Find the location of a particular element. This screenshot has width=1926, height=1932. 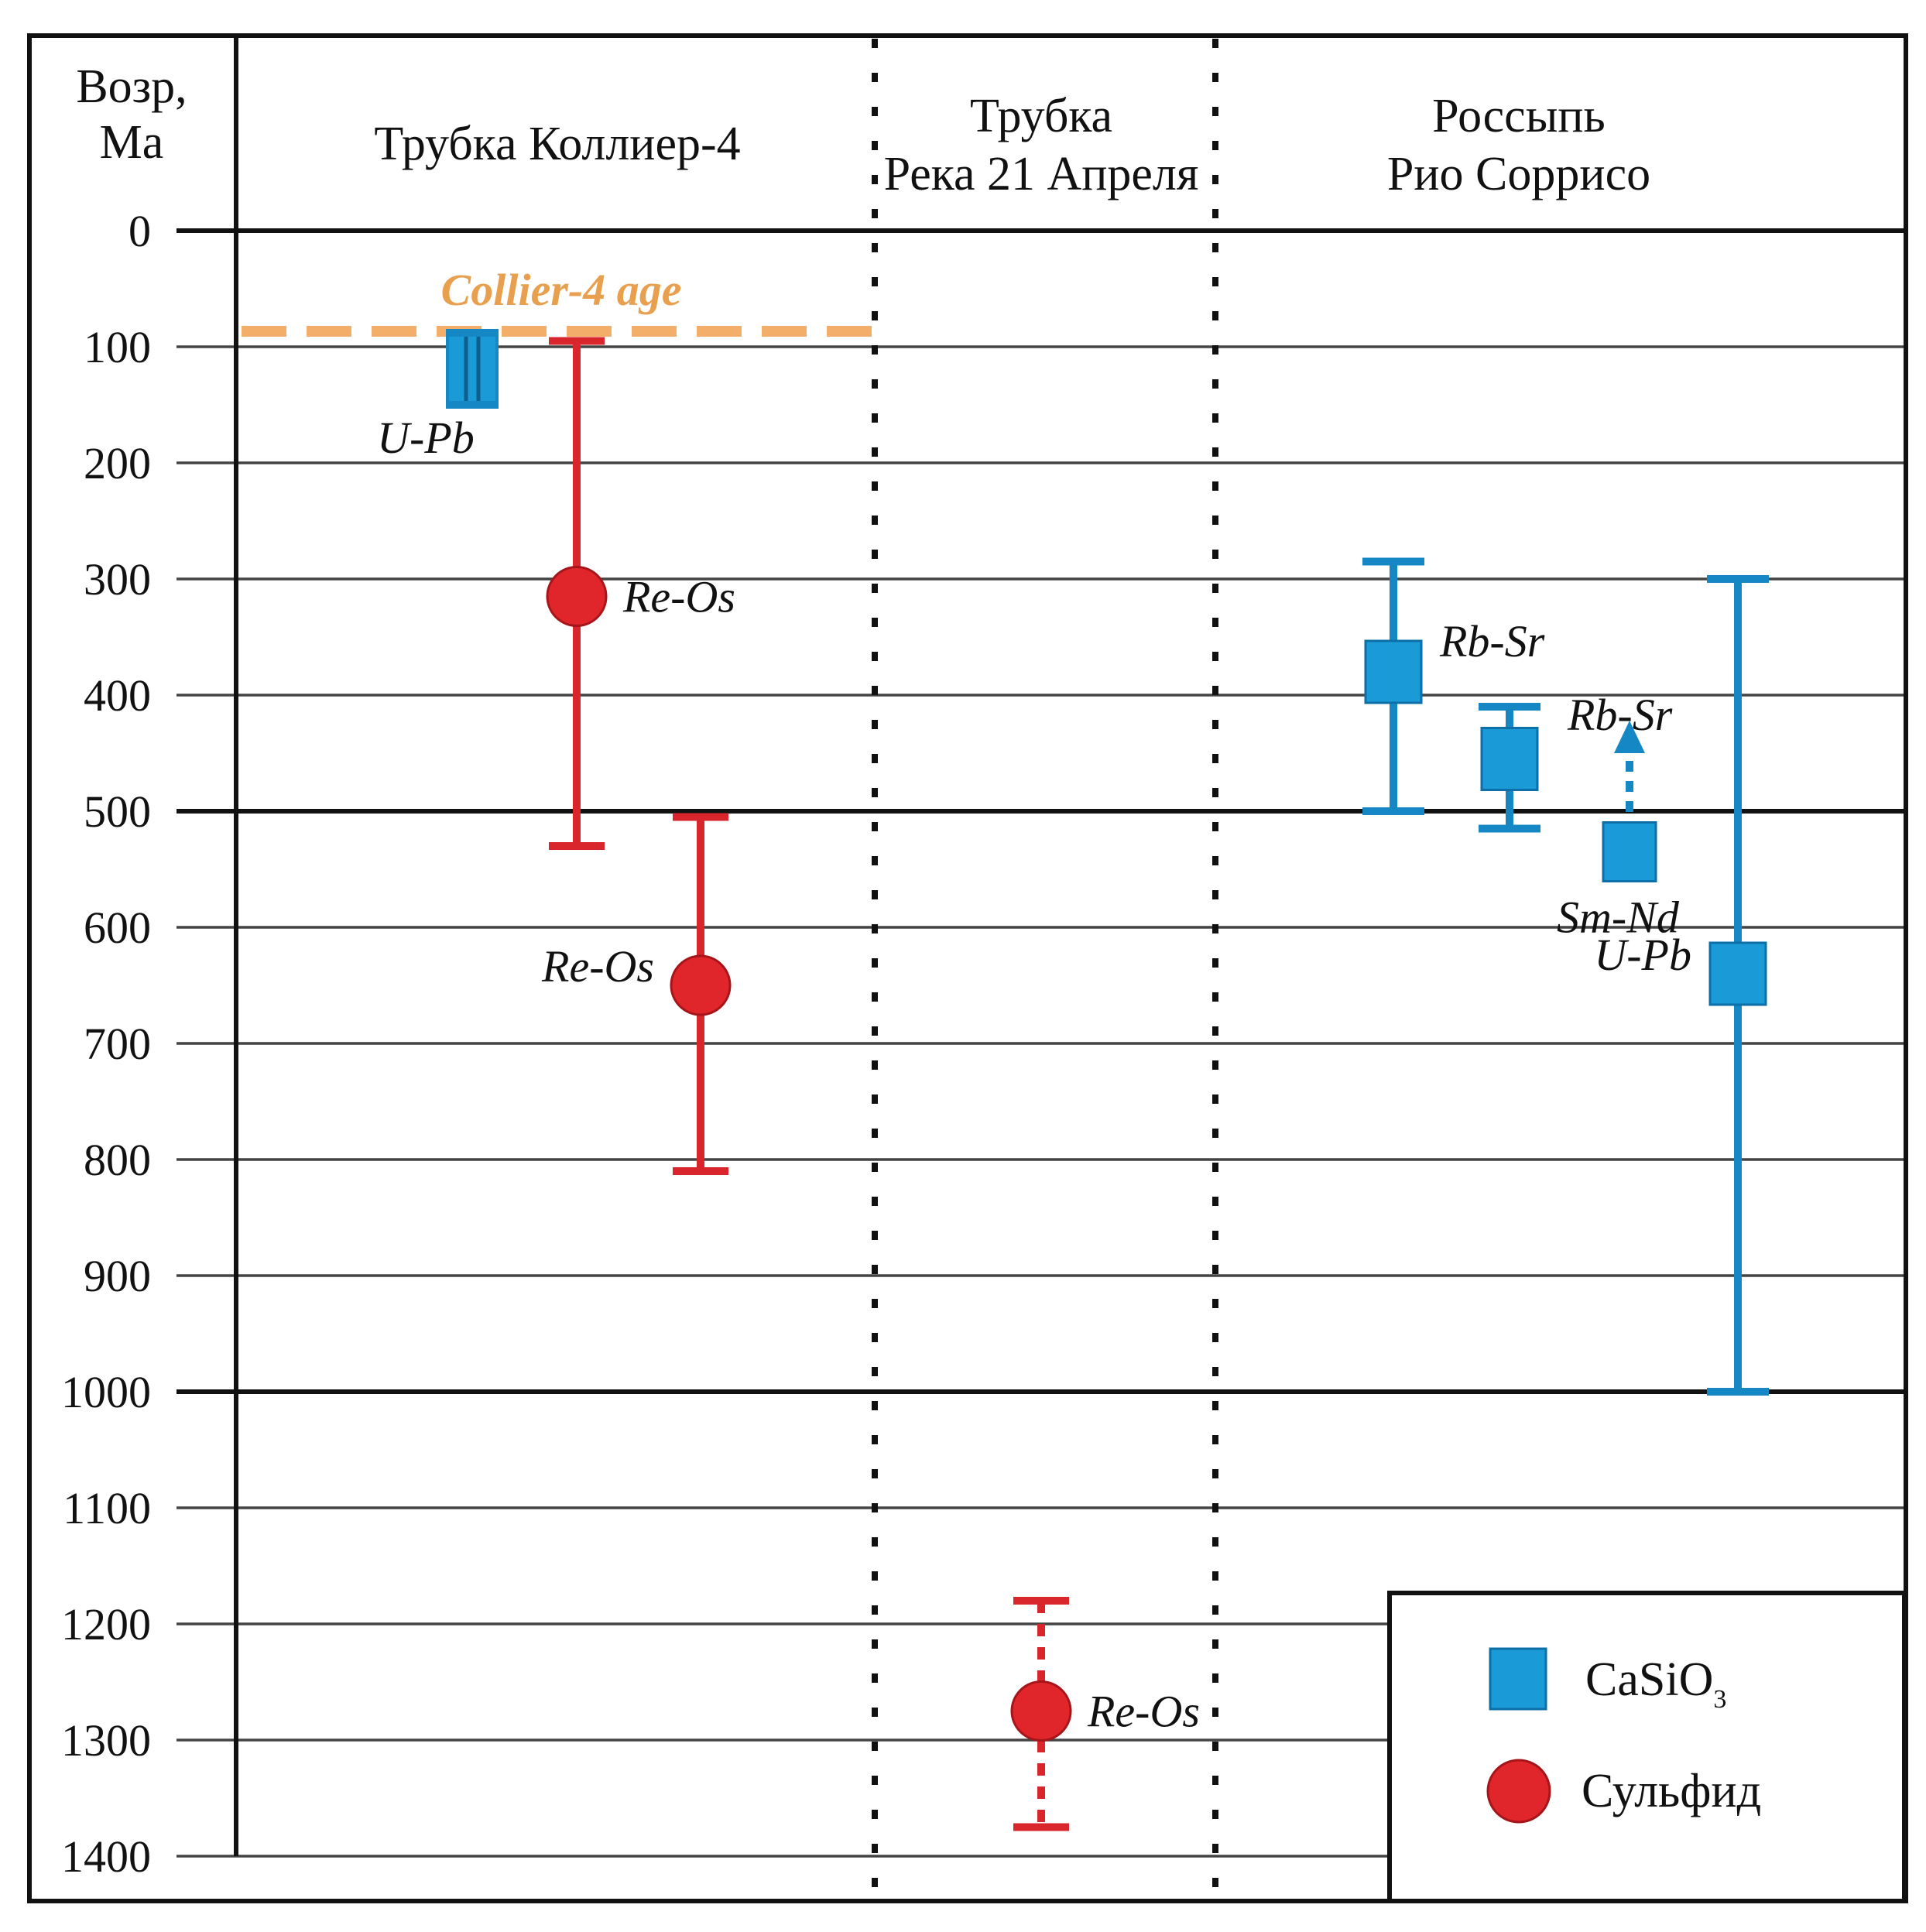

point-group-collier-re-os-2: Re-Os is located at coordinates (636, 994).